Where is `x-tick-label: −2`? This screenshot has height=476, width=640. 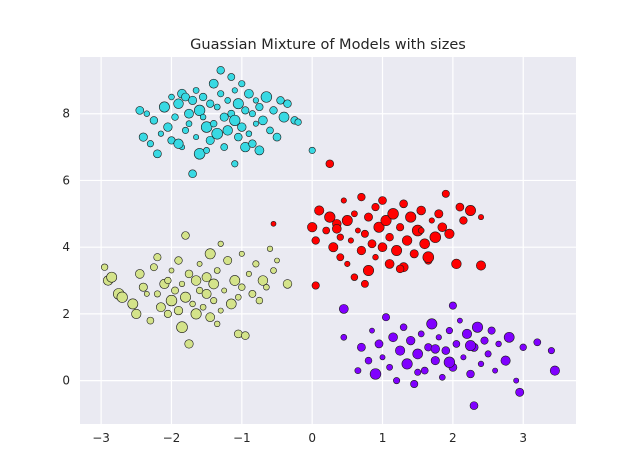 x-tick-label: −2 is located at coordinates (172, 438).